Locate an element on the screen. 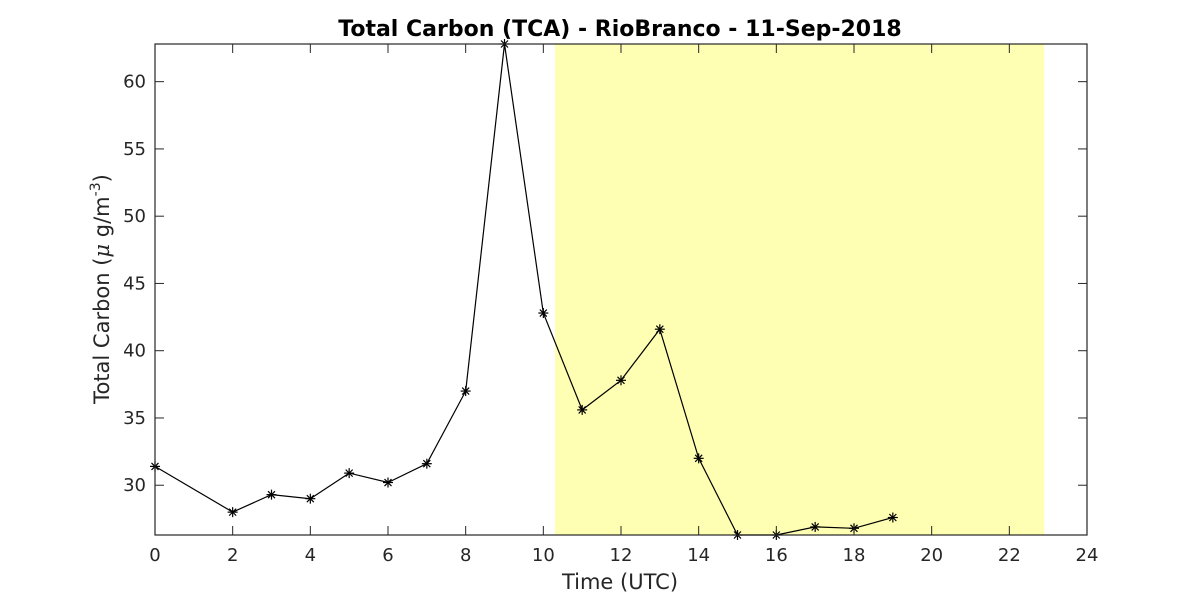 This screenshot has width=1200, height=600. y-axis-label-main: Total Carbon ( is located at coordinates (102, 331).